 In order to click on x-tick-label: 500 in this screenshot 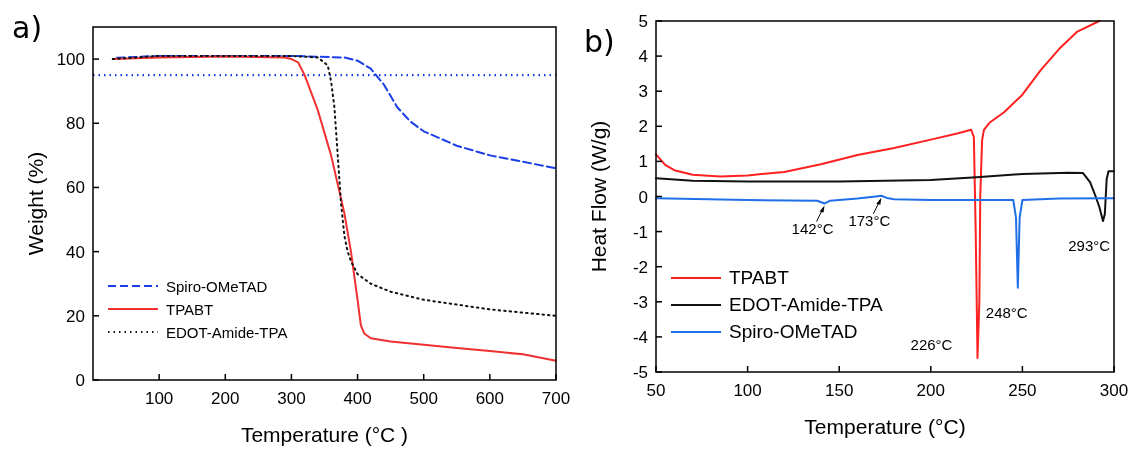, I will do `click(423, 398)`.